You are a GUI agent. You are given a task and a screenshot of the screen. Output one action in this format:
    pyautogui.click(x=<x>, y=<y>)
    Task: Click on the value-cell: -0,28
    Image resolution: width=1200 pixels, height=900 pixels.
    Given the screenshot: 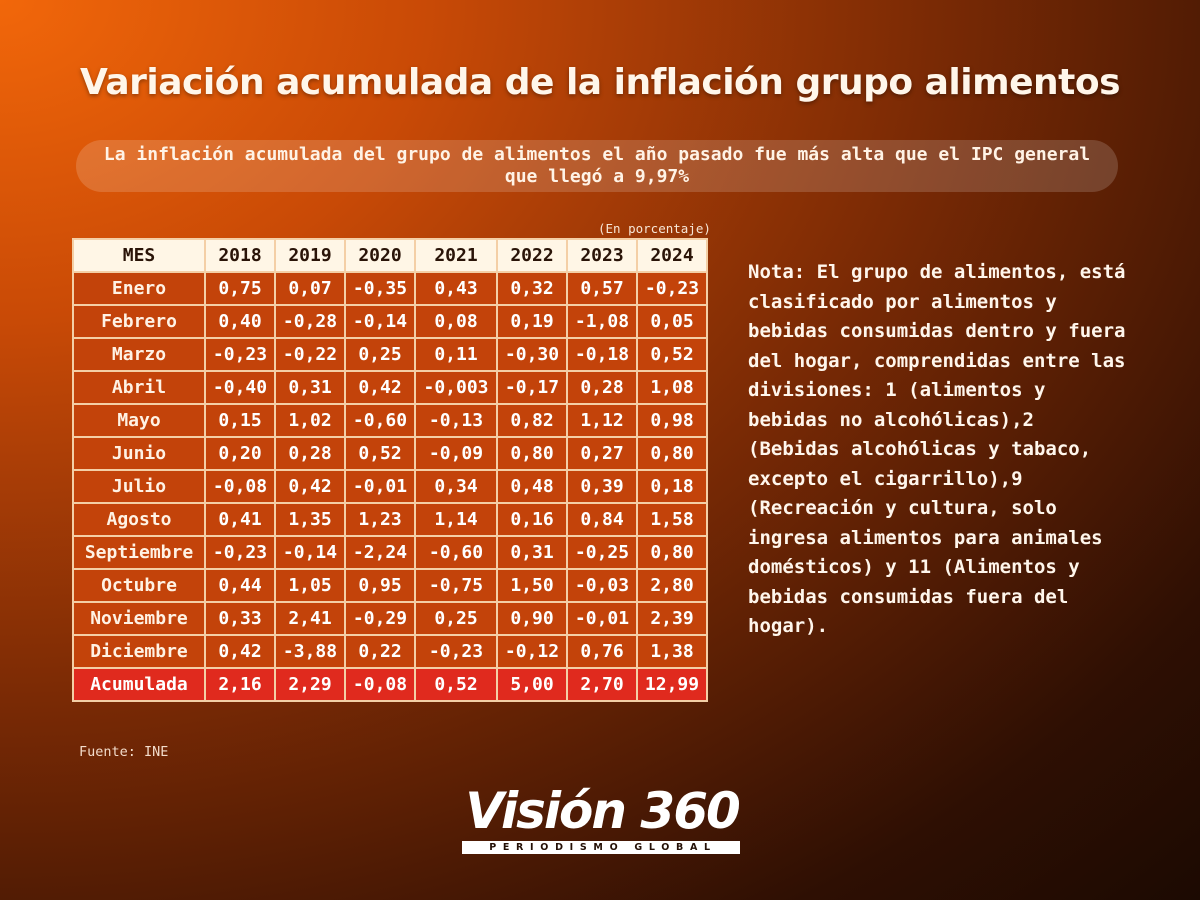 What is the action you would take?
    pyautogui.click(x=310, y=321)
    